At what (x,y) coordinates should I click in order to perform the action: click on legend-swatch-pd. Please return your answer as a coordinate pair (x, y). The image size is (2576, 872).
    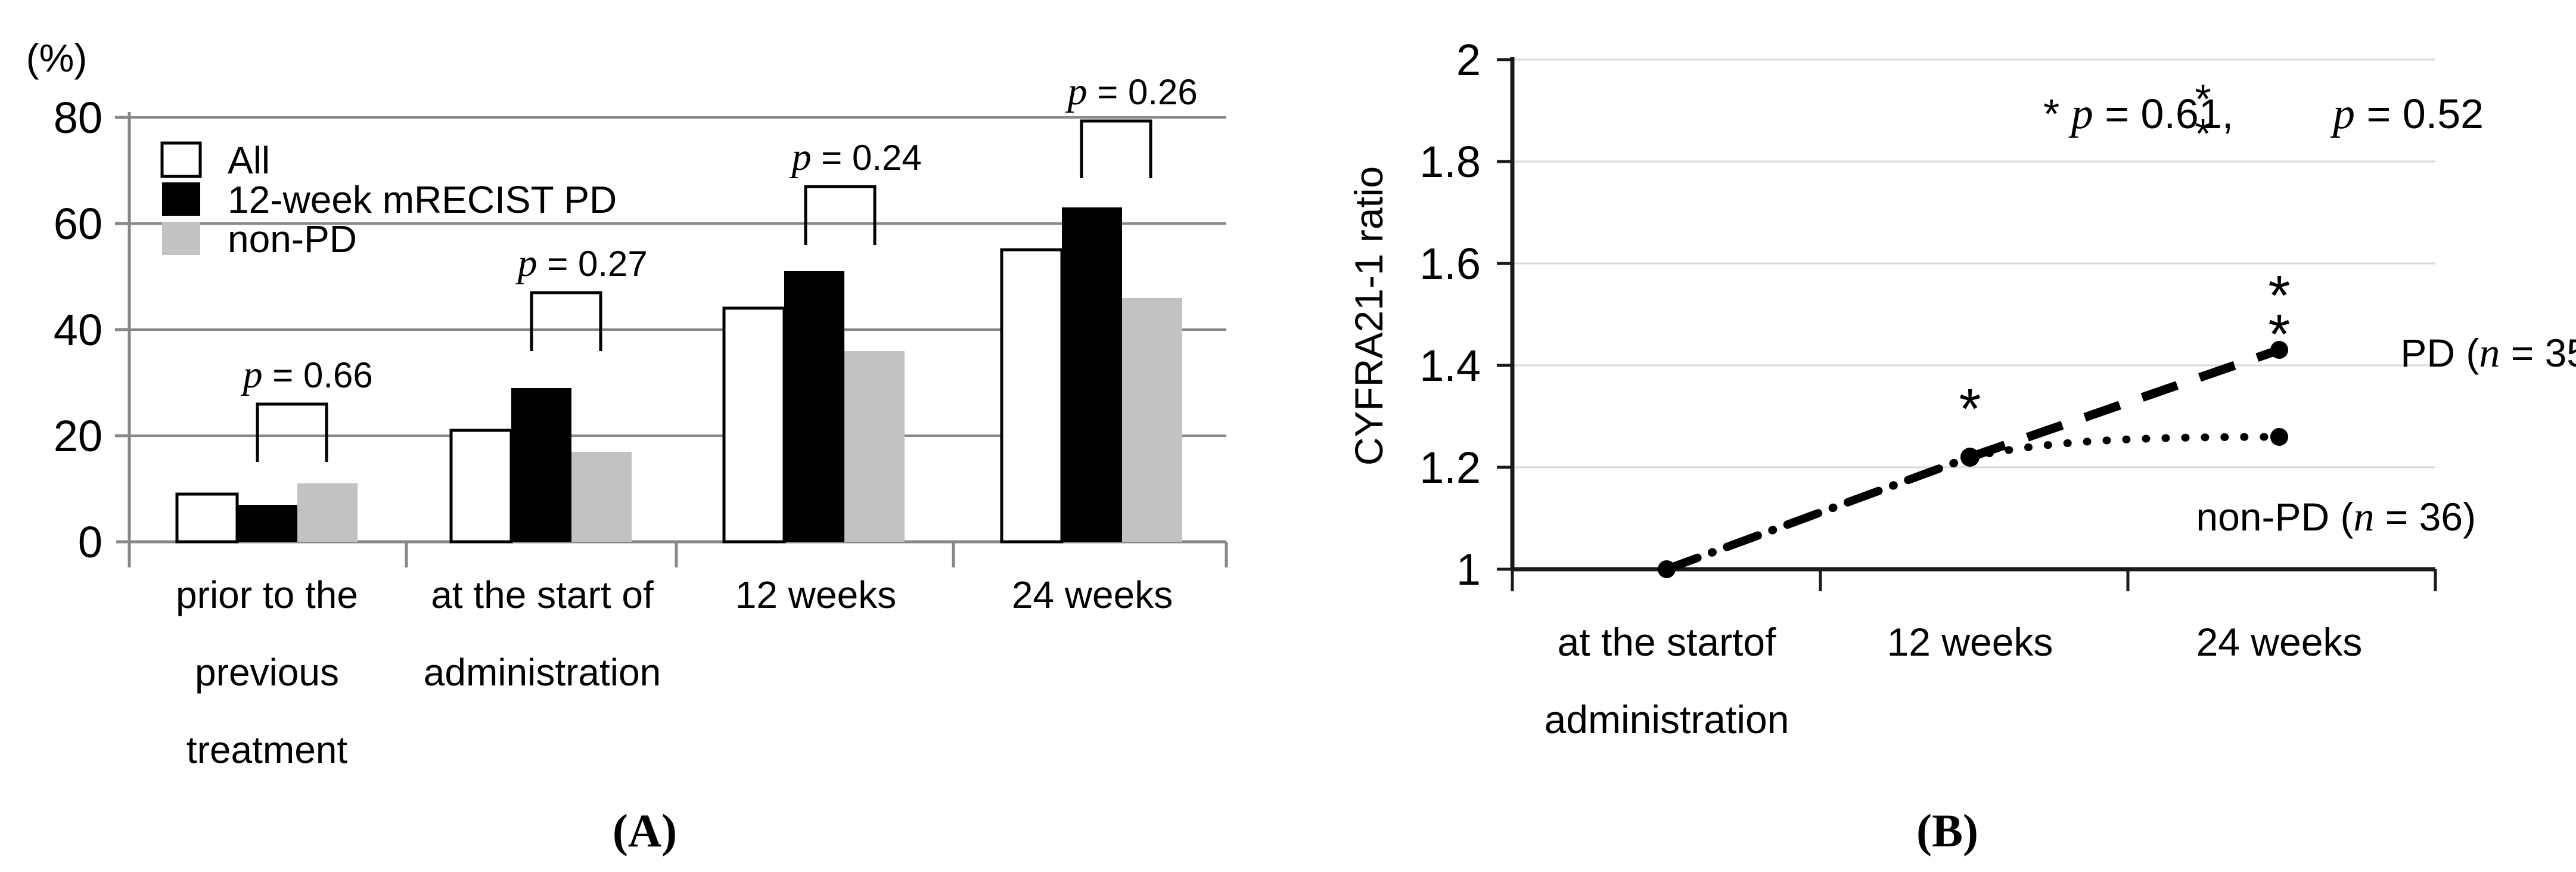
    Looking at the image, I should click on (181, 199).